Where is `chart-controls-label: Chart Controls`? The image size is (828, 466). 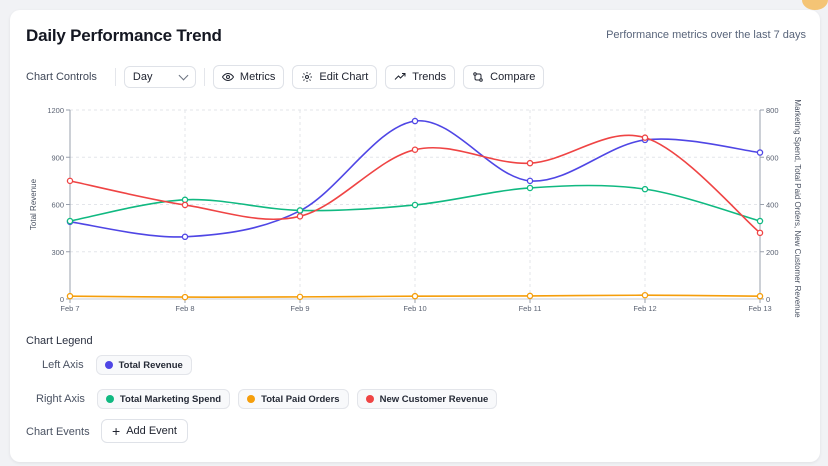 chart-controls-label: Chart Controls is located at coordinates (61, 77).